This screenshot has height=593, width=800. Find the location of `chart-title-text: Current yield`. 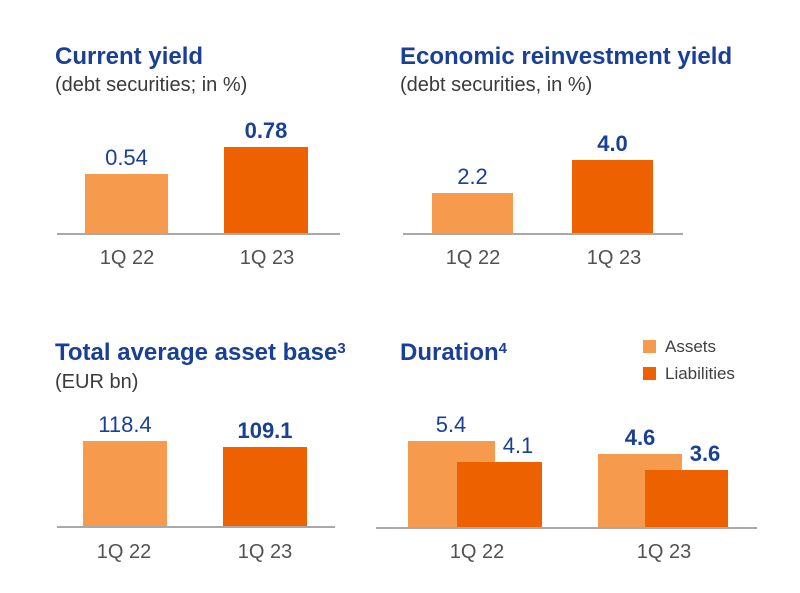

chart-title-text: Current yield is located at coordinates (129, 56).